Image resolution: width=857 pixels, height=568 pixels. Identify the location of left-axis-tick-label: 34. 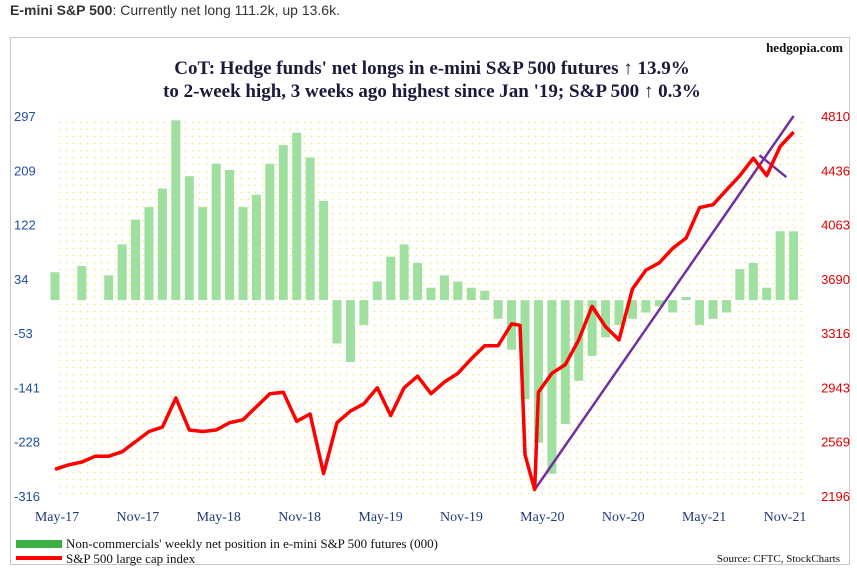
(21, 279).